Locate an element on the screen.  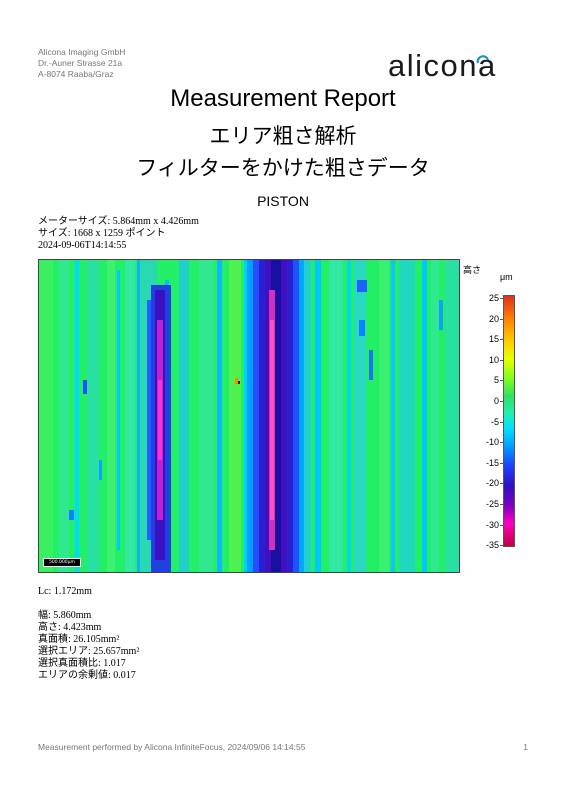
color-scale-tick-label: -20 is located at coordinates (485, 483).